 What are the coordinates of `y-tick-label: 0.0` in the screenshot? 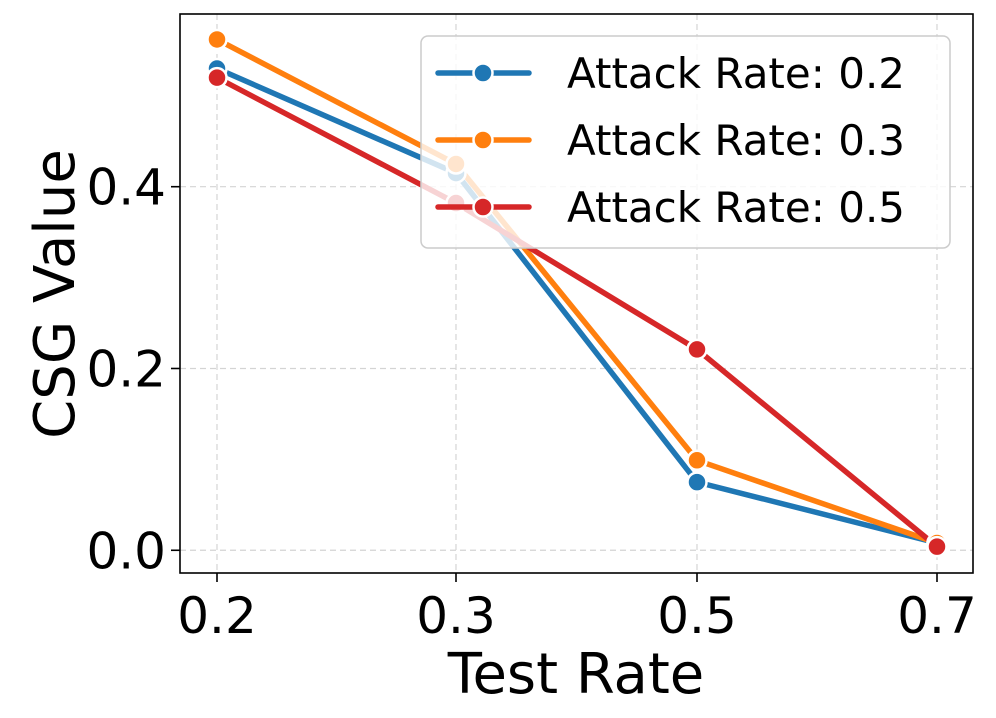 It's located at (126, 551).